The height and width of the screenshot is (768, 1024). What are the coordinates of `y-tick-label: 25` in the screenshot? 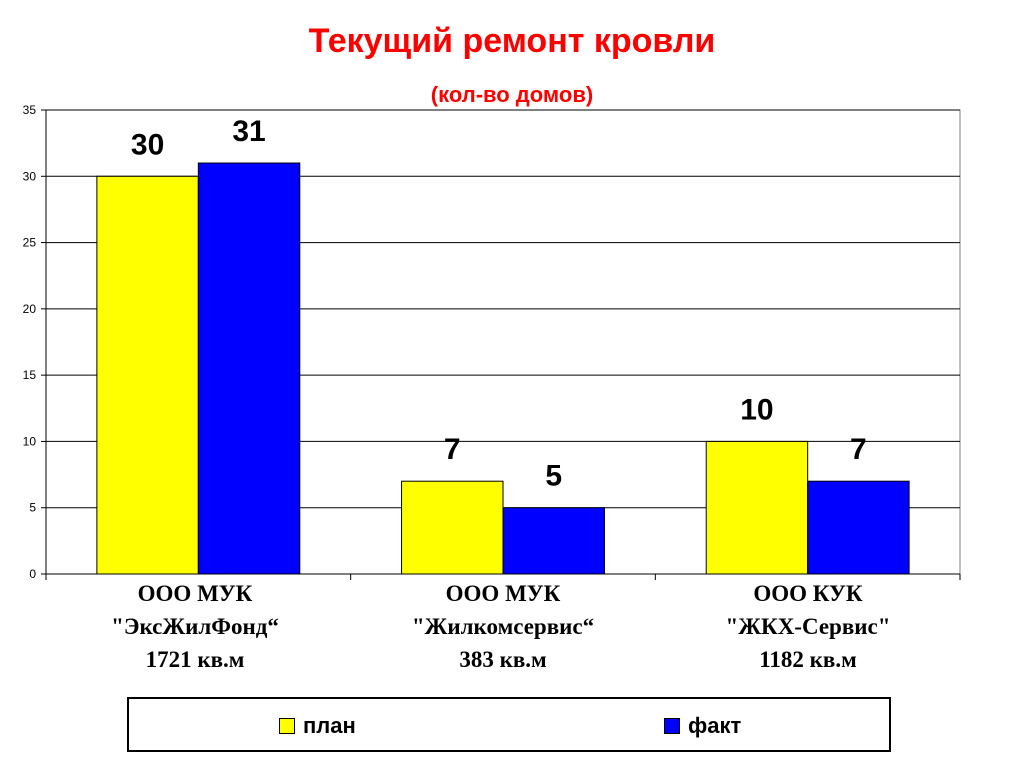 It's located at (30, 243).